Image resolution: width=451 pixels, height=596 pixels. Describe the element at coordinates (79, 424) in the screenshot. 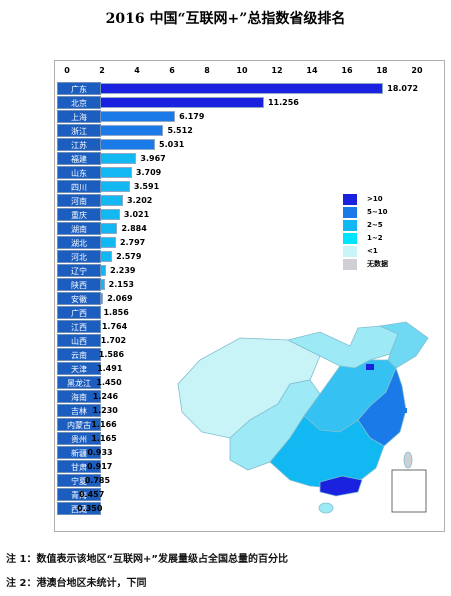

I see `category-label: 内蒙古` at that location.